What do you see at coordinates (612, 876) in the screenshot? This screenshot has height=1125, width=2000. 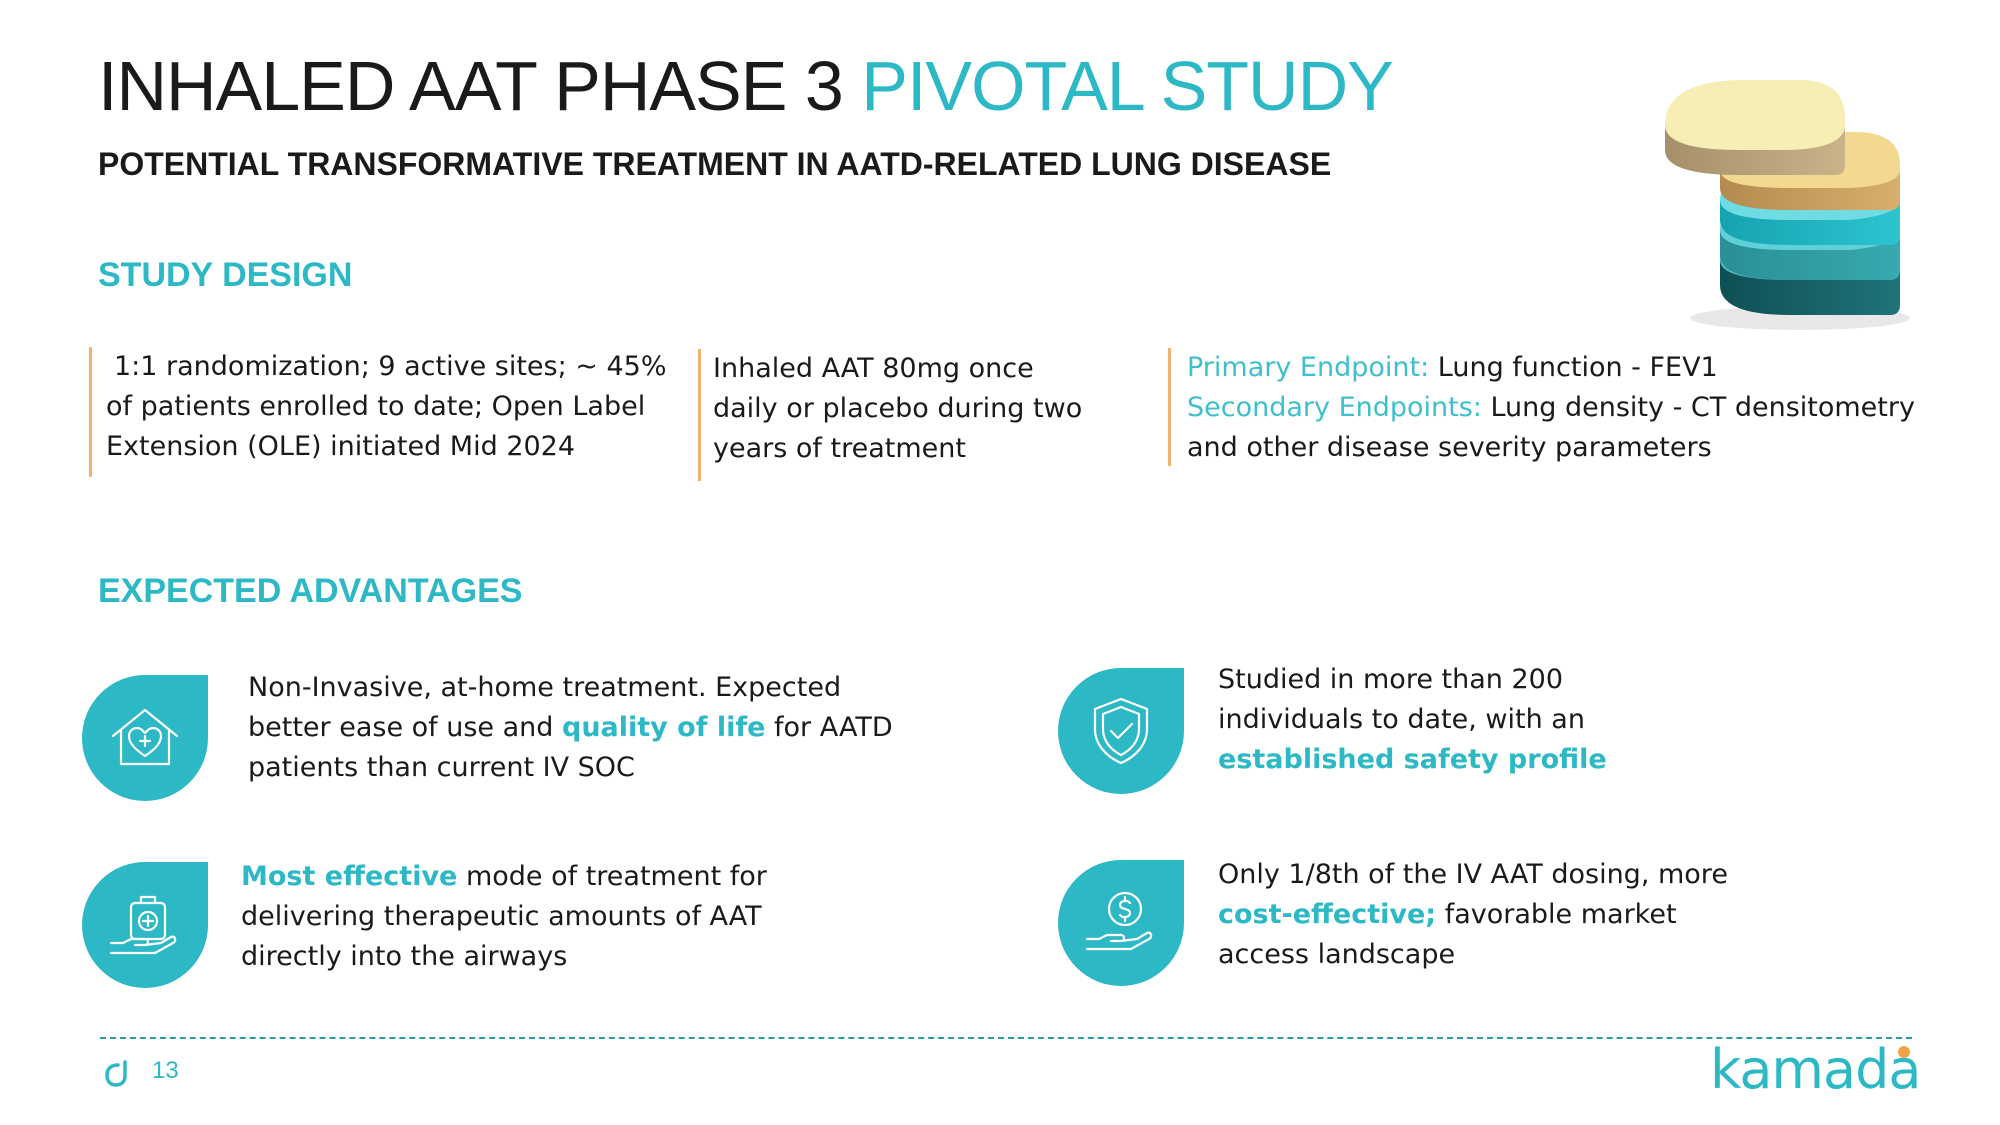 I see `advantage-3-line1-post: mode of treatment for` at bounding box center [612, 876].